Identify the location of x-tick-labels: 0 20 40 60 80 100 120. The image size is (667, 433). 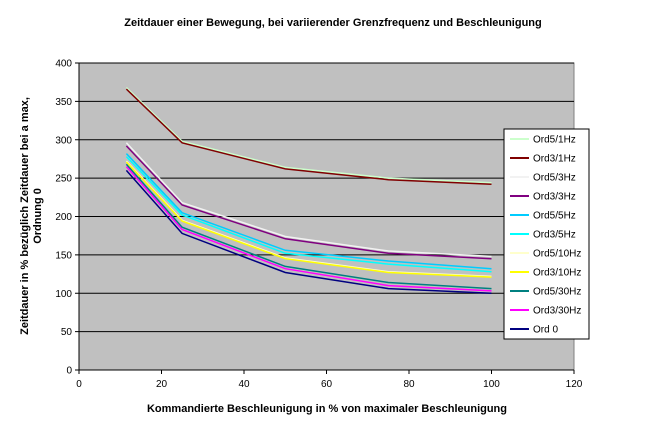
(329, 384).